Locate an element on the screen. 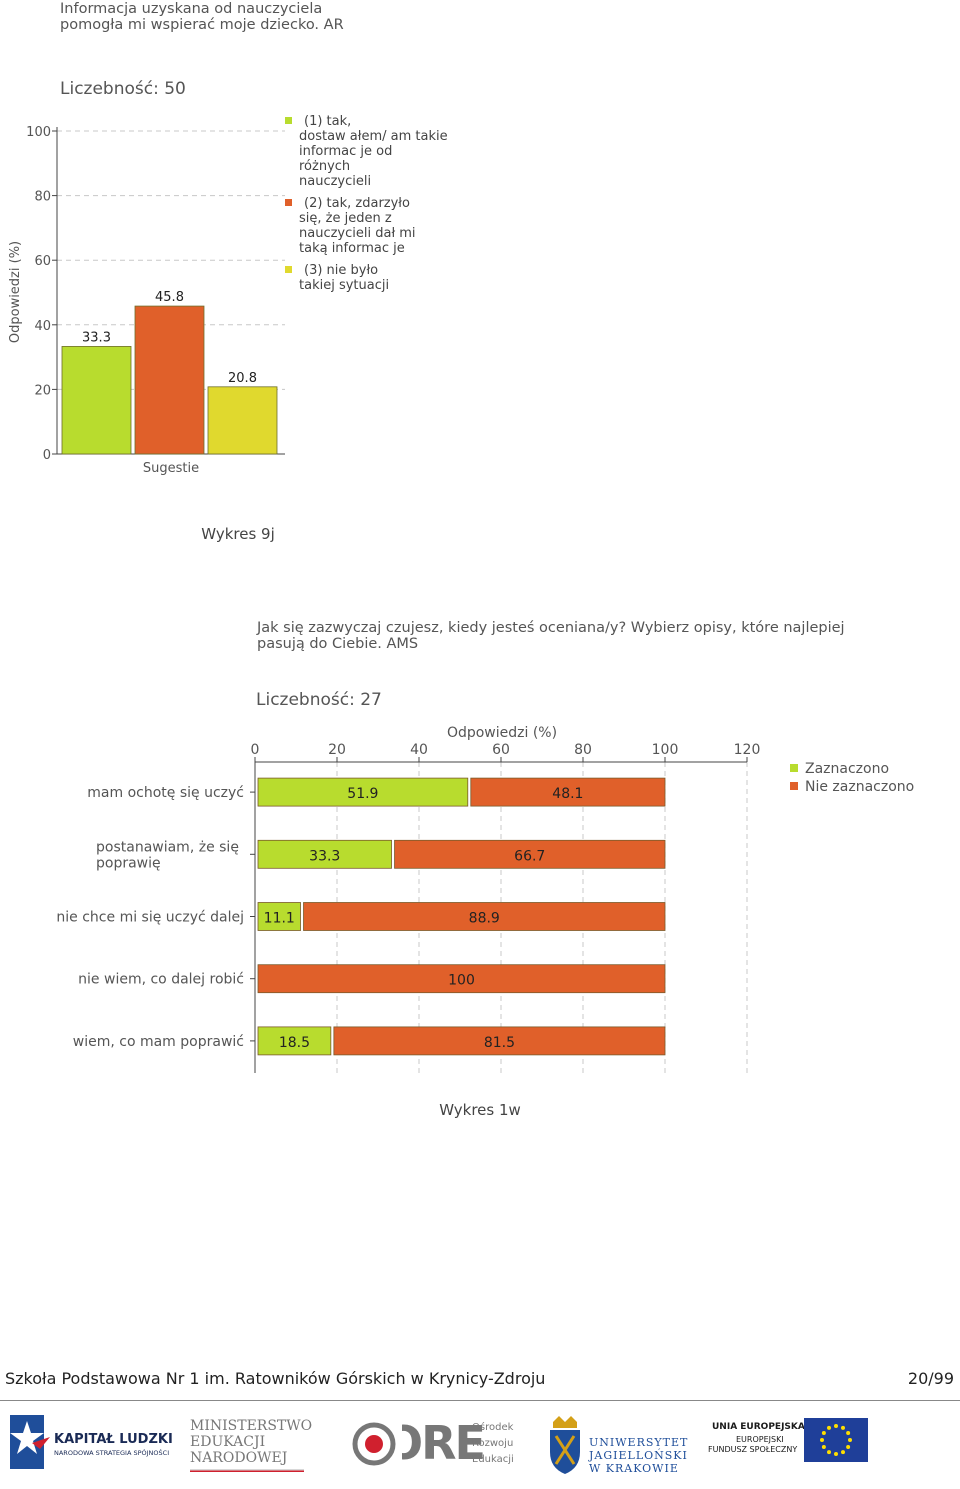  eu-flag-icon is located at coordinates (836, 1440).